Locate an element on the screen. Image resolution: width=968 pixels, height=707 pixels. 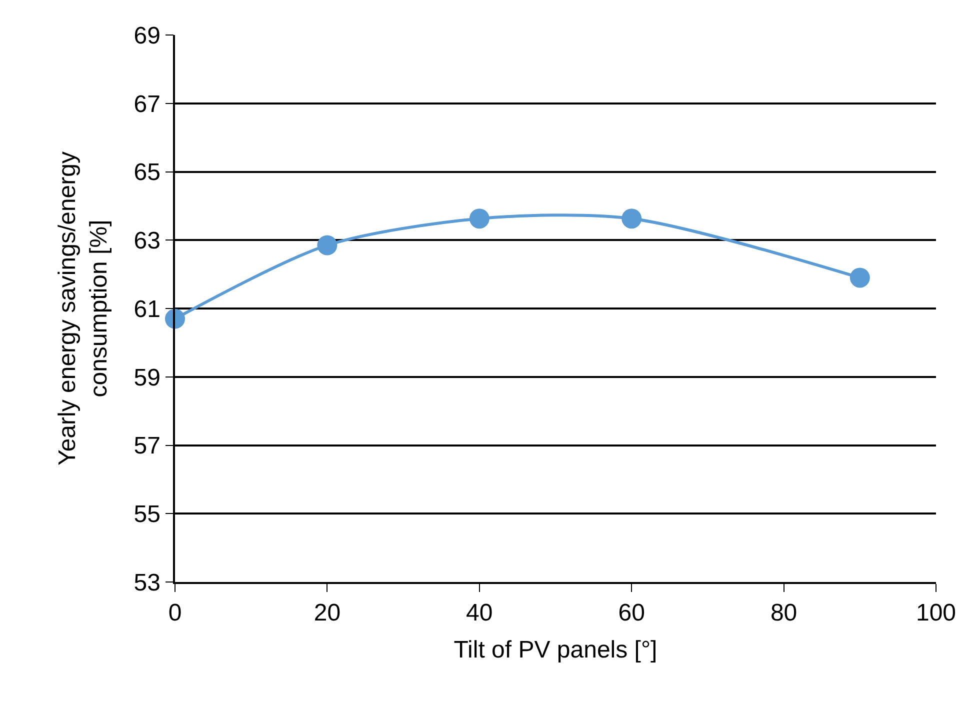
x-tick-label: 40 is located at coordinates (479, 613).